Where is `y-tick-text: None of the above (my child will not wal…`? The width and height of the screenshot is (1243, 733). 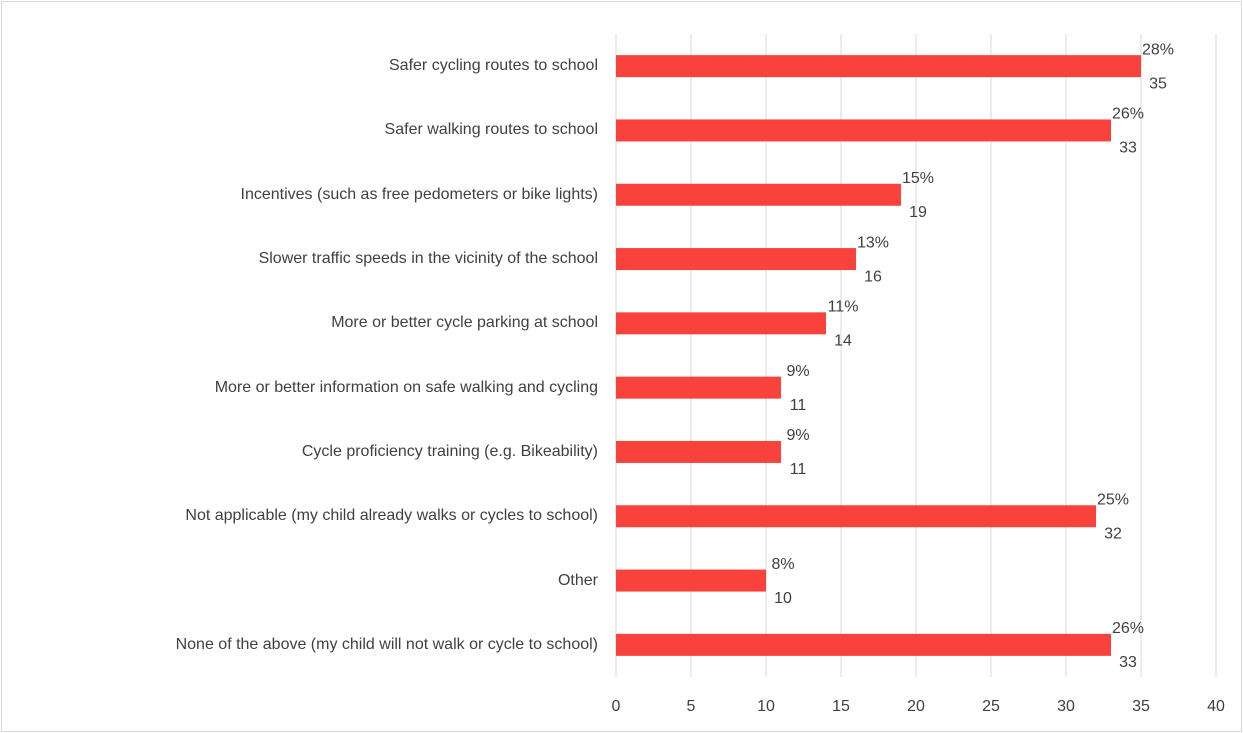 y-tick-text: None of the above (my child will not wal… is located at coordinates (386, 644).